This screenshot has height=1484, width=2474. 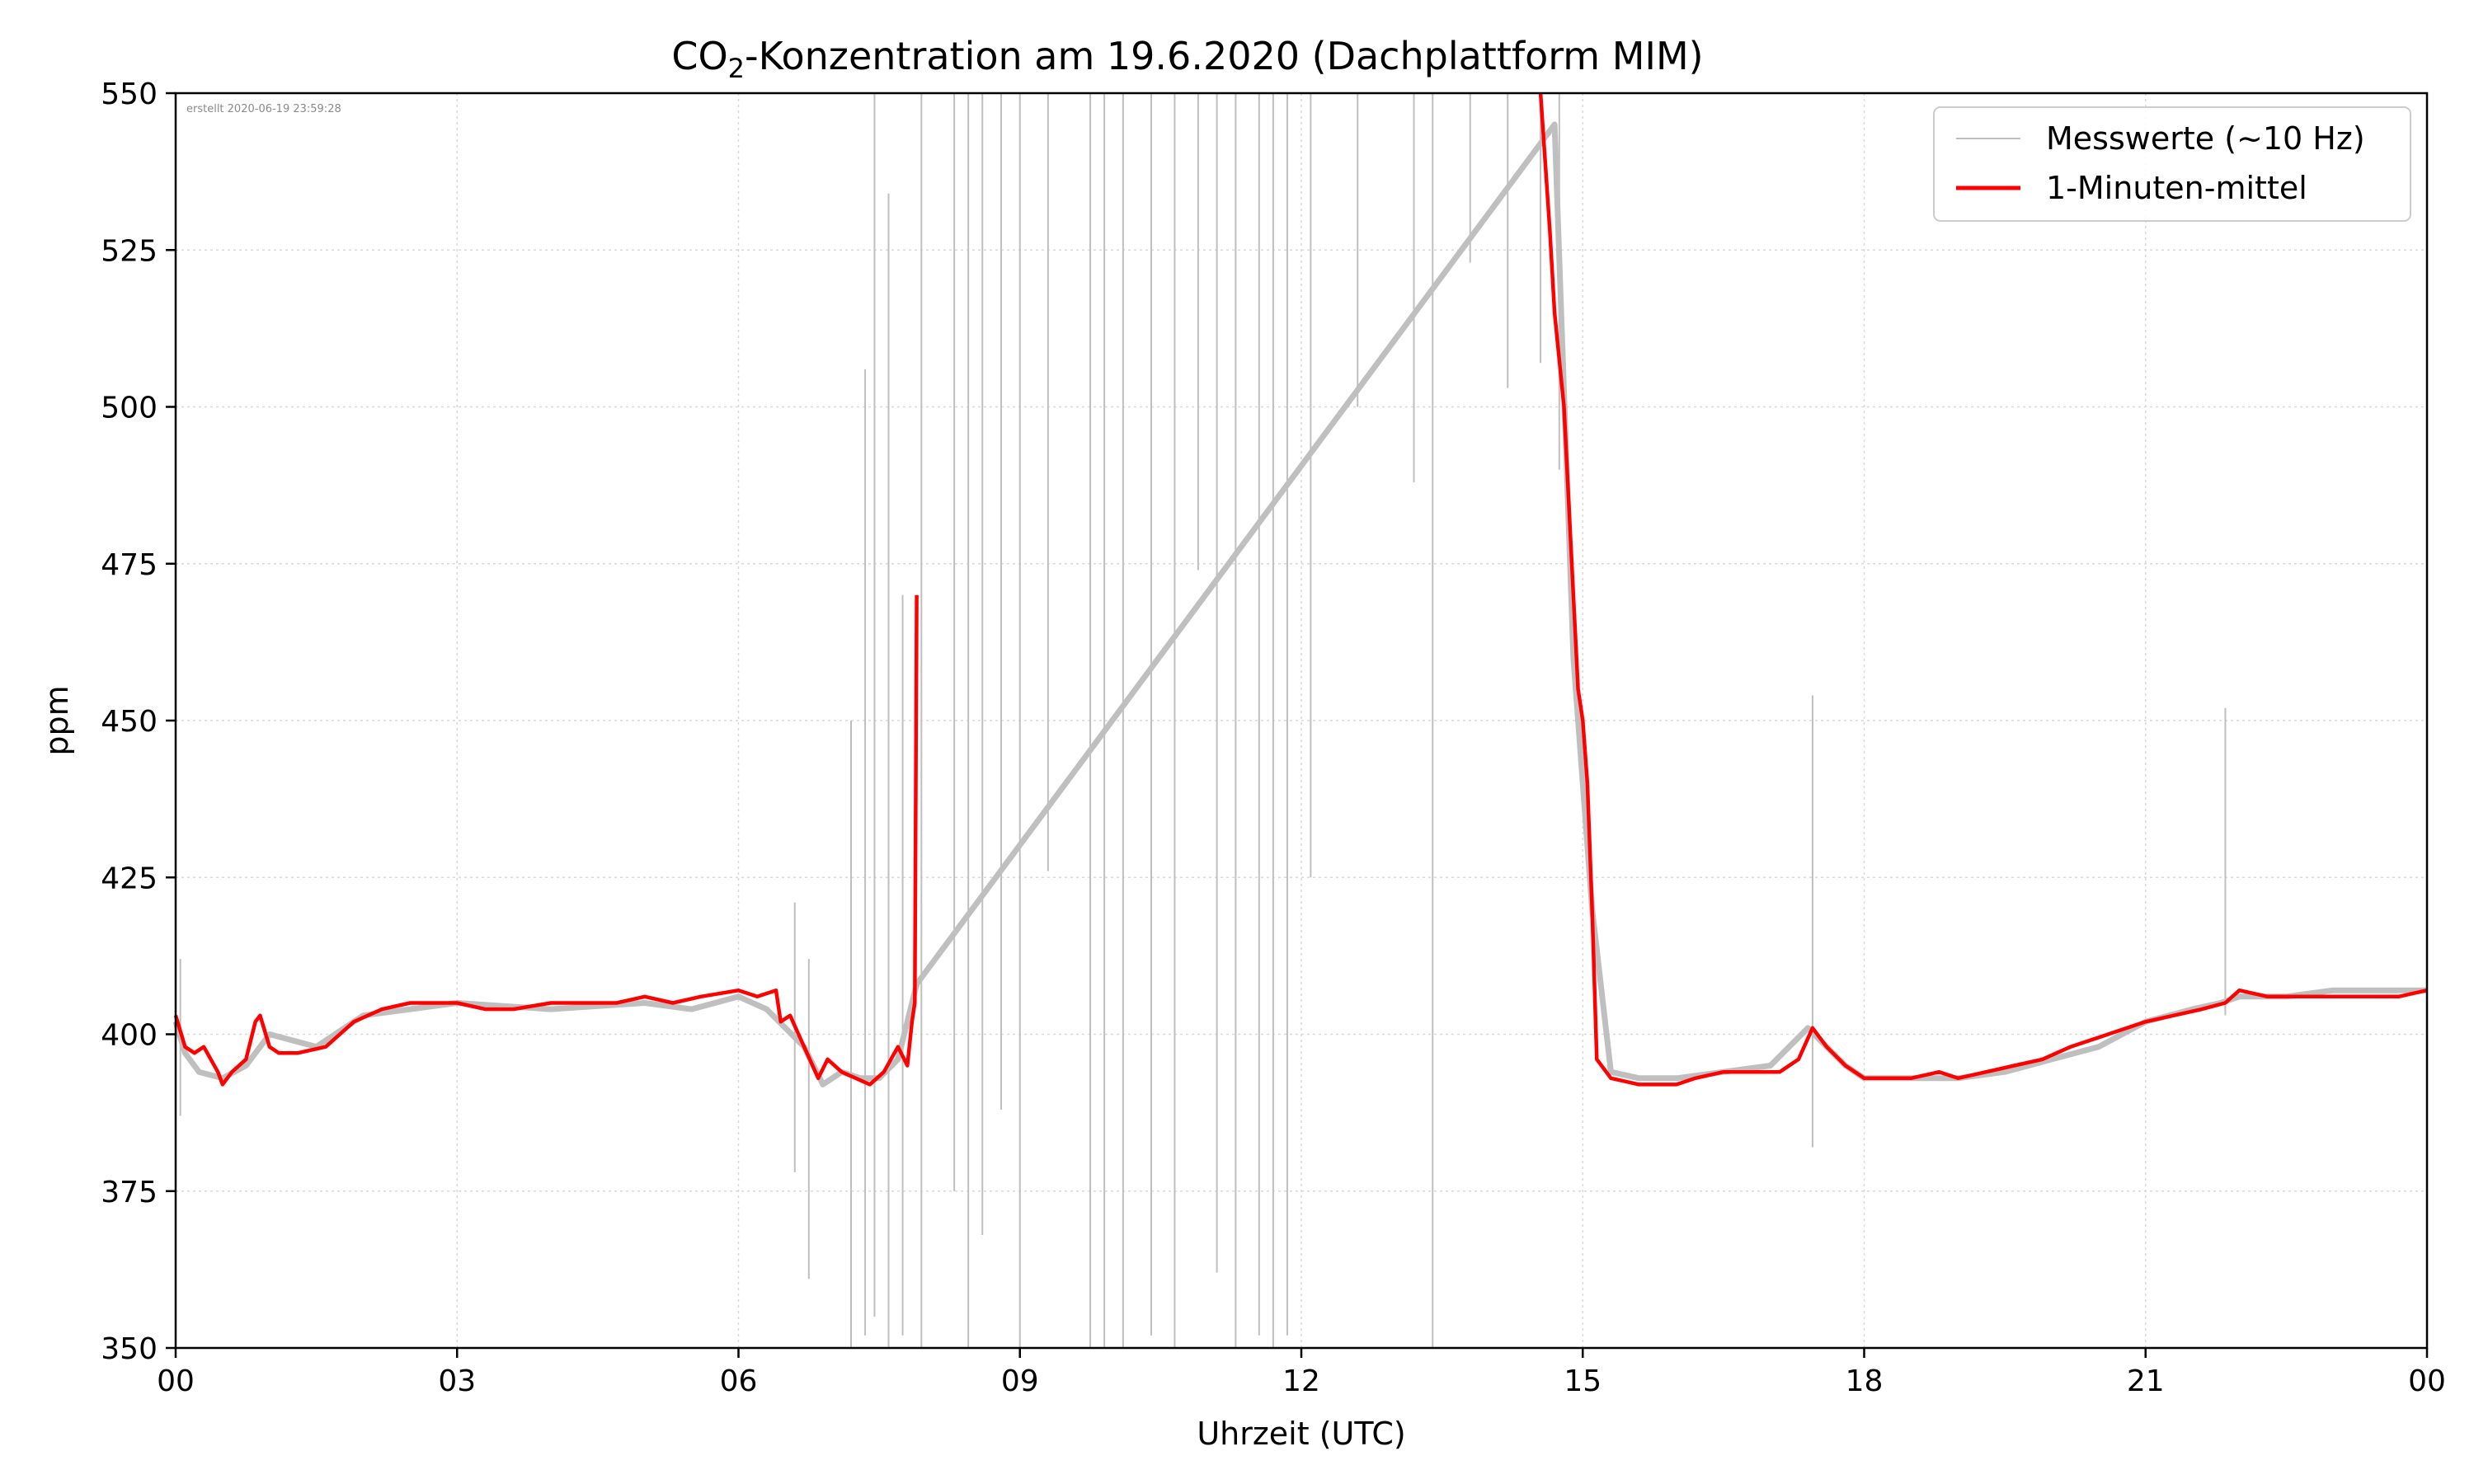 What do you see at coordinates (129, 1192) in the screenshot?
I see `y-tick-label-1: 375` at bounding box center [129, 1192].